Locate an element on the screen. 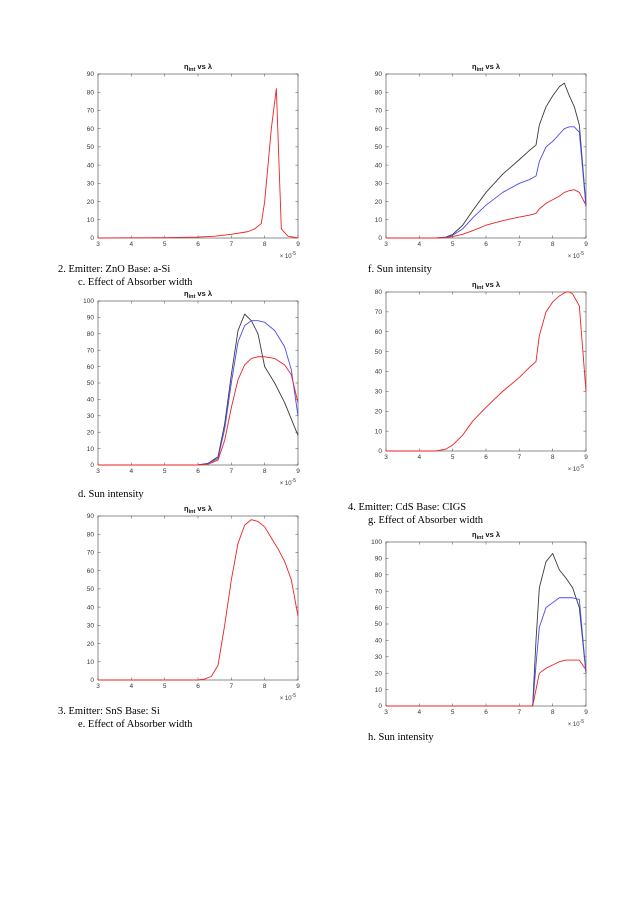  caption-section-3: 3. Emitter: SnS Base: Si is located at coordinates (109, 711).